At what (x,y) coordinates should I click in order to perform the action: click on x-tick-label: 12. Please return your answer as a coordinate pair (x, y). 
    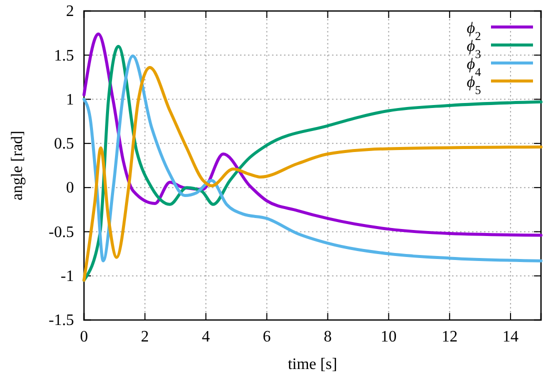
    Looking at the image, I should click on (450, 337).